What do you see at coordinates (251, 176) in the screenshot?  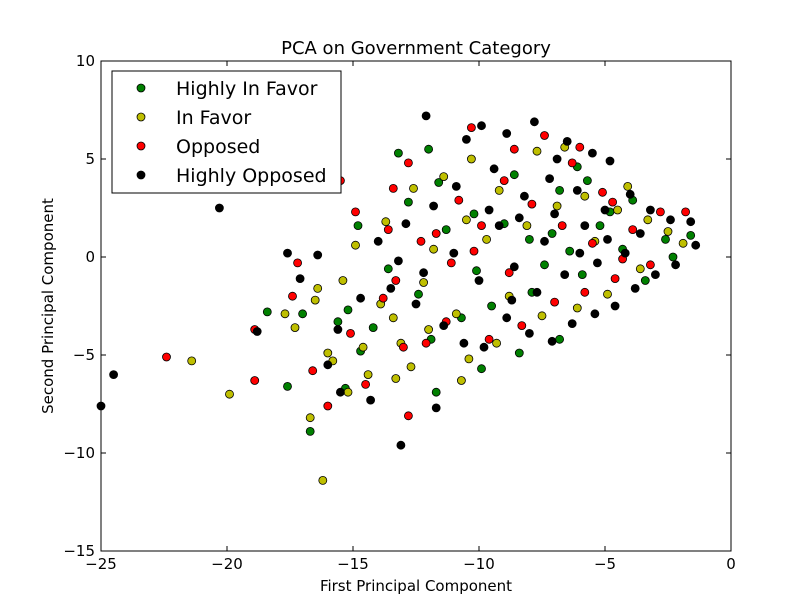 I see `legend-label: Highly Opposed` at bounding box center [251, 176].